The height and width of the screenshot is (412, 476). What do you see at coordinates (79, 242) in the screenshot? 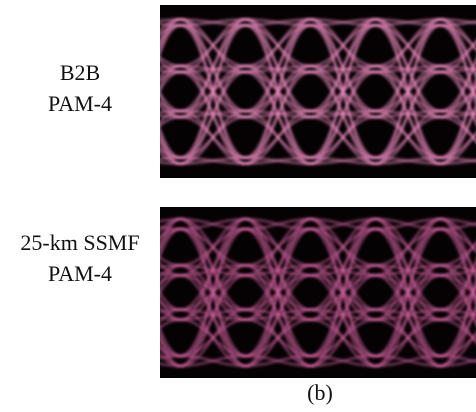
I see `panel-label: 25-km SSMF` at bounding box center [79, 242].